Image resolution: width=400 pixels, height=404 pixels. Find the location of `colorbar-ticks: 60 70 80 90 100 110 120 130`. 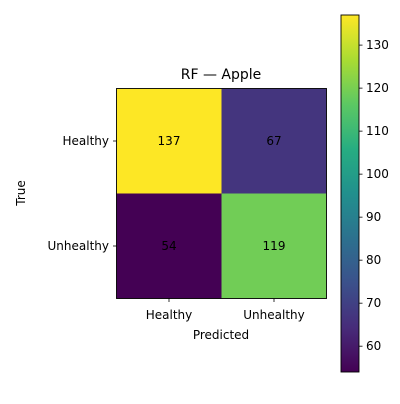

colorbar-ticks: 60 70 80 90 100 110 120 130 is located at coordinates (374, 195).